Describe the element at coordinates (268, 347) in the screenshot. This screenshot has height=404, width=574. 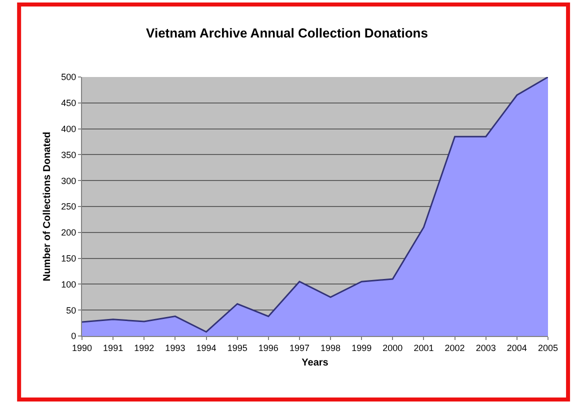
I see `x-tick-label: 1996` at that location.